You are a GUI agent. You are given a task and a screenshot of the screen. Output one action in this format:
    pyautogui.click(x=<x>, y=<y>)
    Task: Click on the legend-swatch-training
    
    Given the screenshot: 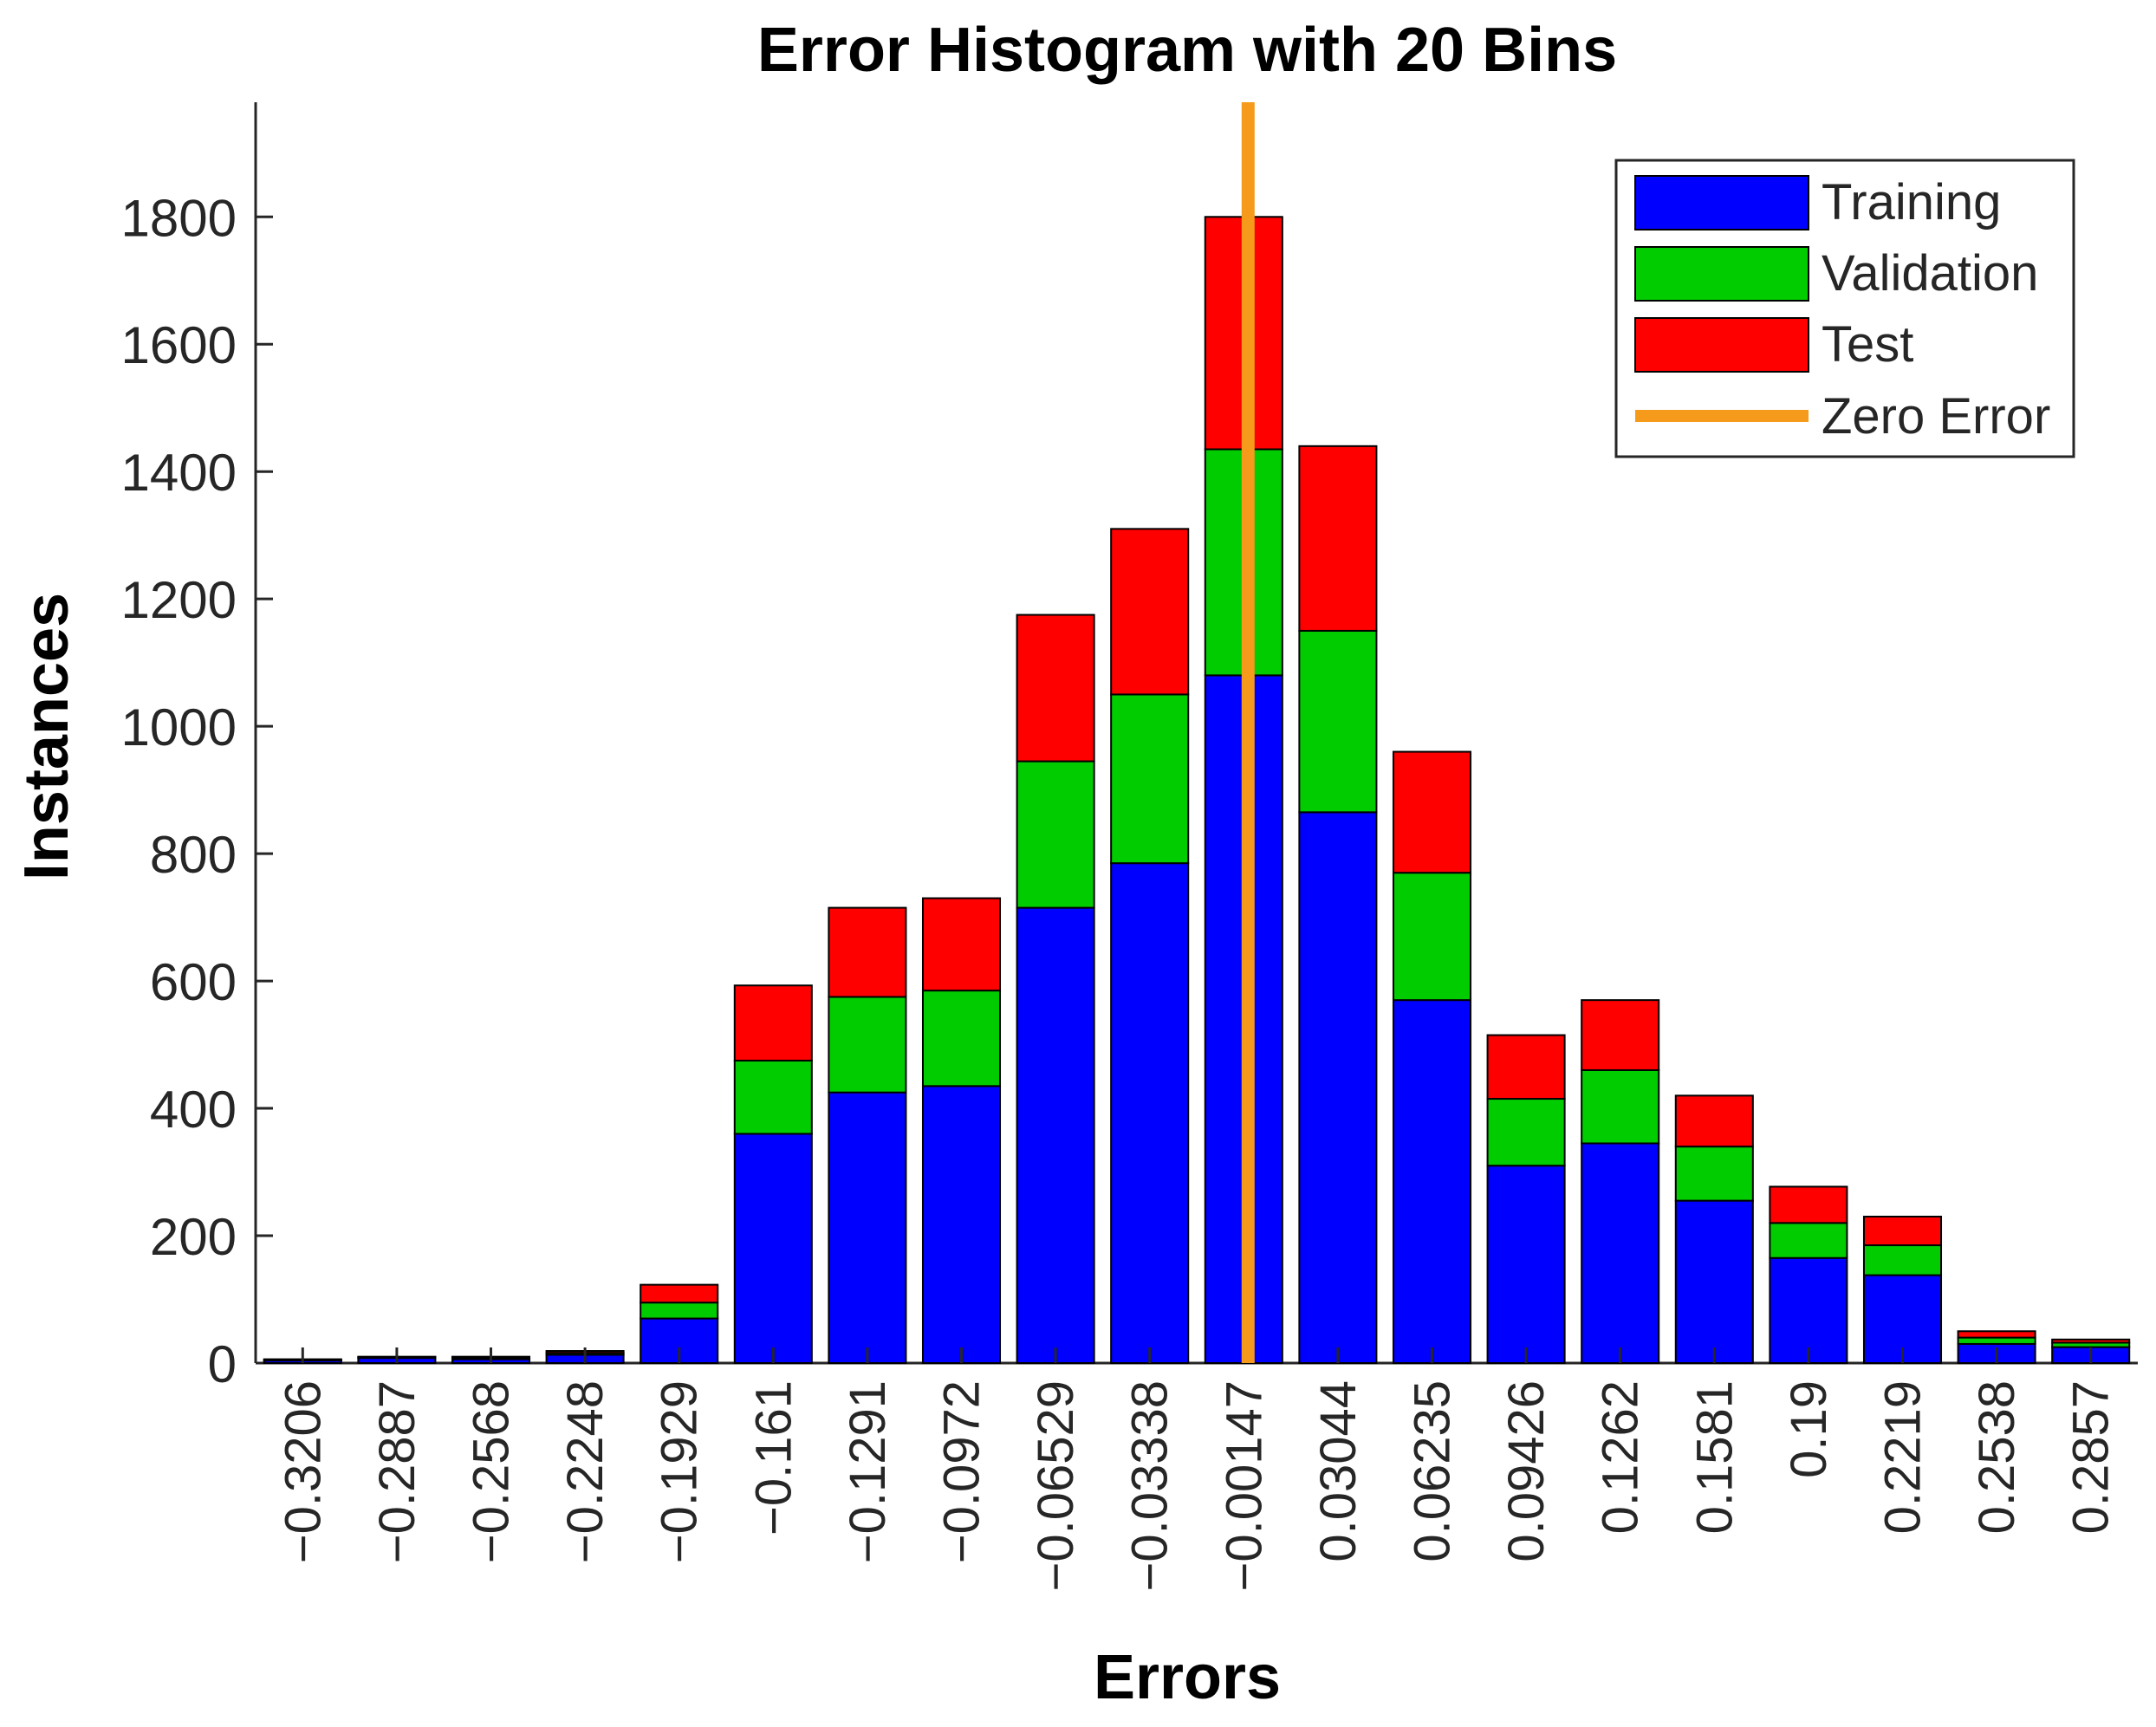 What is the action you would take?
    pyautogui.click(x=1721, y=202)
    